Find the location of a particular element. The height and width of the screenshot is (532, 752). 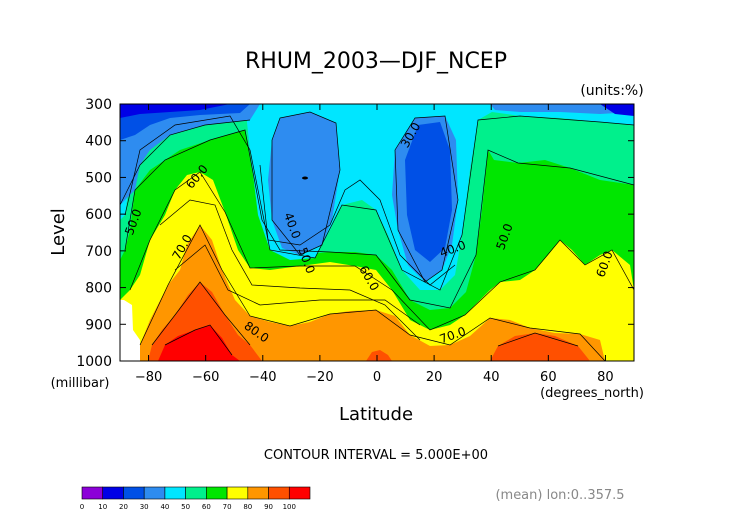

colorbar-label: 90 is located at coordinates (268, 507).